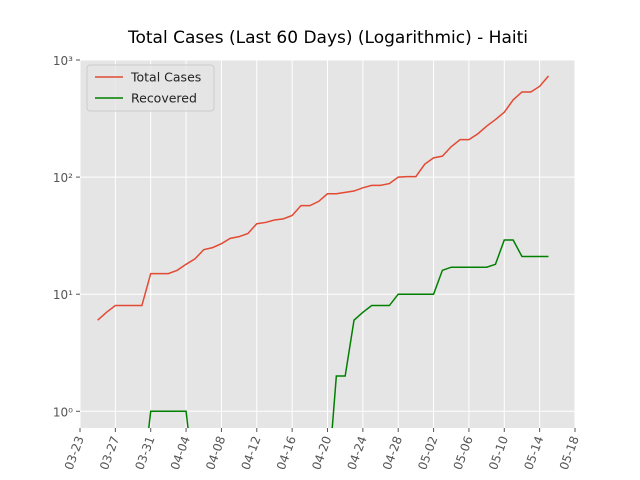 This screenshot has height=480, width=640. What do you see at coordinates (164, 98) in the screenshot?
I see `legend-label: Recovered` at bounding box center [164, 98].